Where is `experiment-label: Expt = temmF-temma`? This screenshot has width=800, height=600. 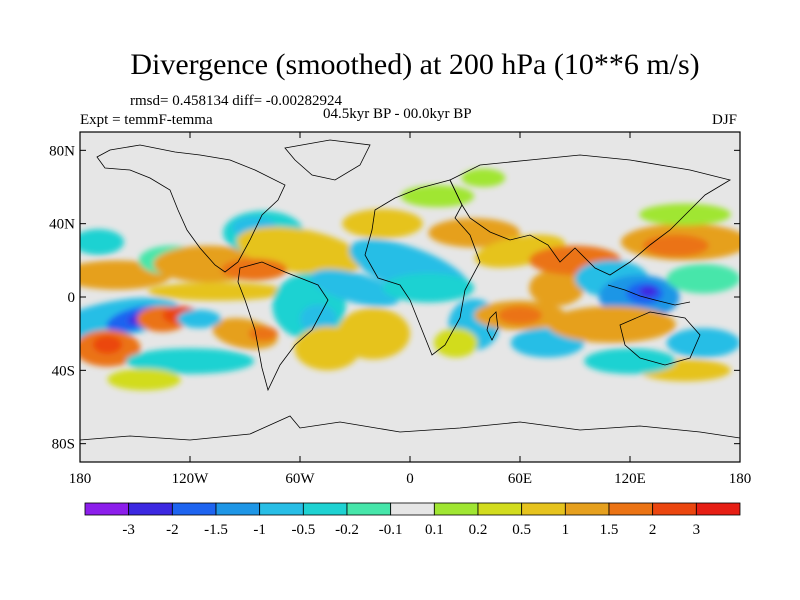 experiment-label: Expt = temmF-temma is located at coordinates (146, 120).